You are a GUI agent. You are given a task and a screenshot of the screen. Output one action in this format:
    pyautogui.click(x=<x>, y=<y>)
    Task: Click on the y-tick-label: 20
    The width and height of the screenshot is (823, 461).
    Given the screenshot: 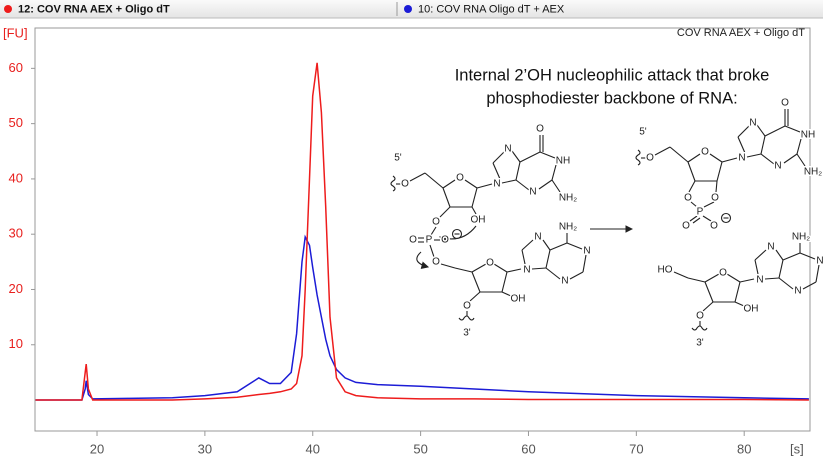 What is the action you would take?
    pyautogui.click(x=16, y=288)
    